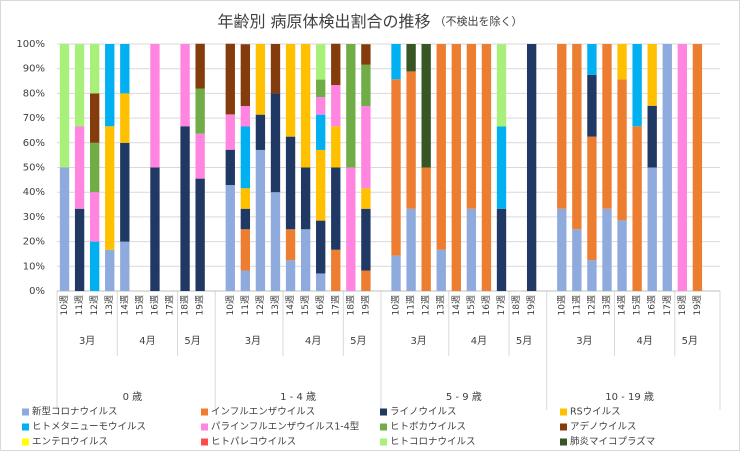 This screenshot has height=455, width=740. I want to click on legend-label: アデノウイルス, so click(603, 427).